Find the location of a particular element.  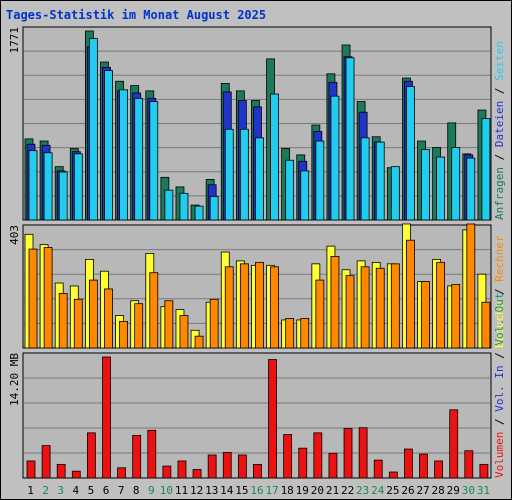

day-label-23: 23 is located at coordinates (362, 490).